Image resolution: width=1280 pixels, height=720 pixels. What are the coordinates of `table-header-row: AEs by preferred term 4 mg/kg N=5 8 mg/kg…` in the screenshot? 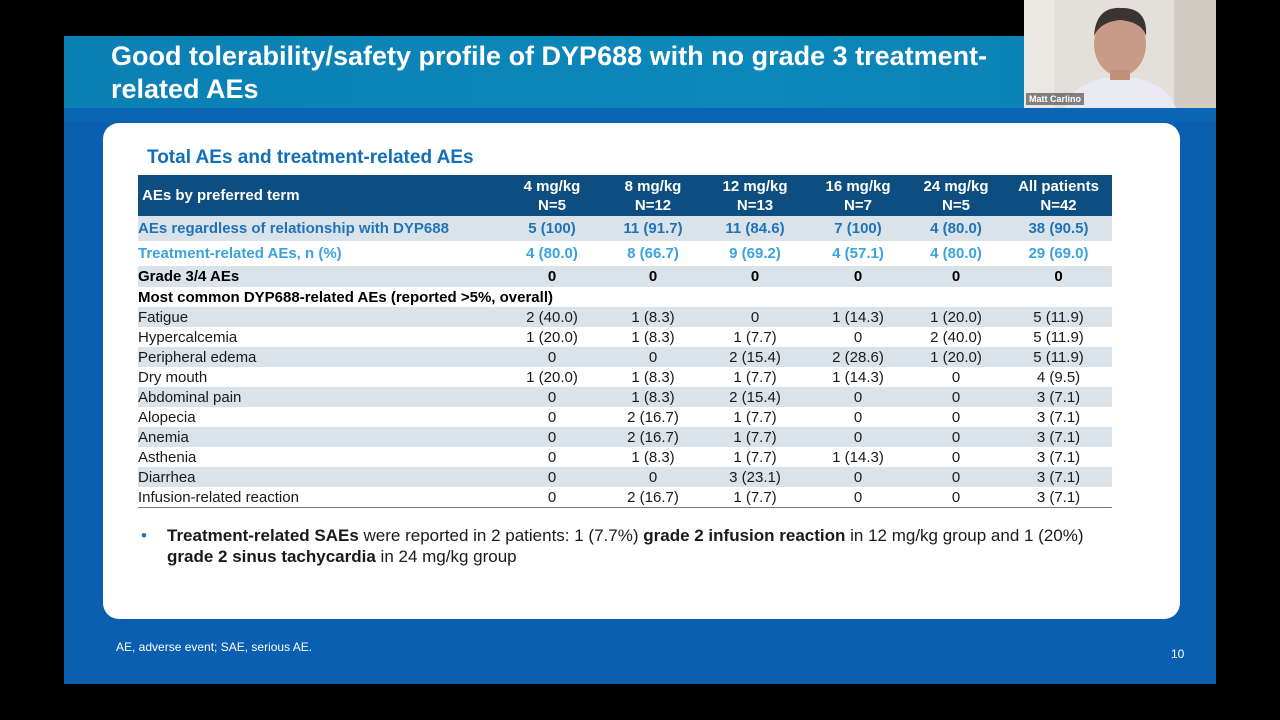 It's located at (625, 195).